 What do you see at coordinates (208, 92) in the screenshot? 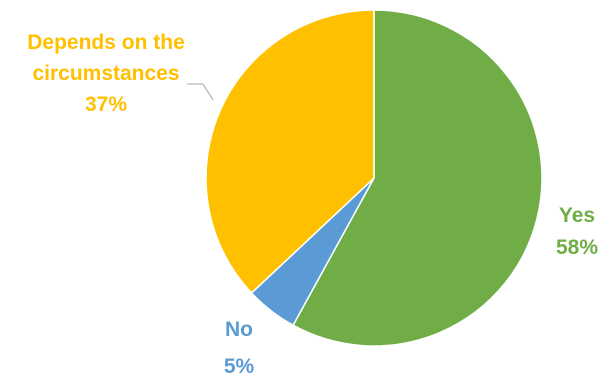
I see `leader-line-segment` at bounding box center [208, 92].